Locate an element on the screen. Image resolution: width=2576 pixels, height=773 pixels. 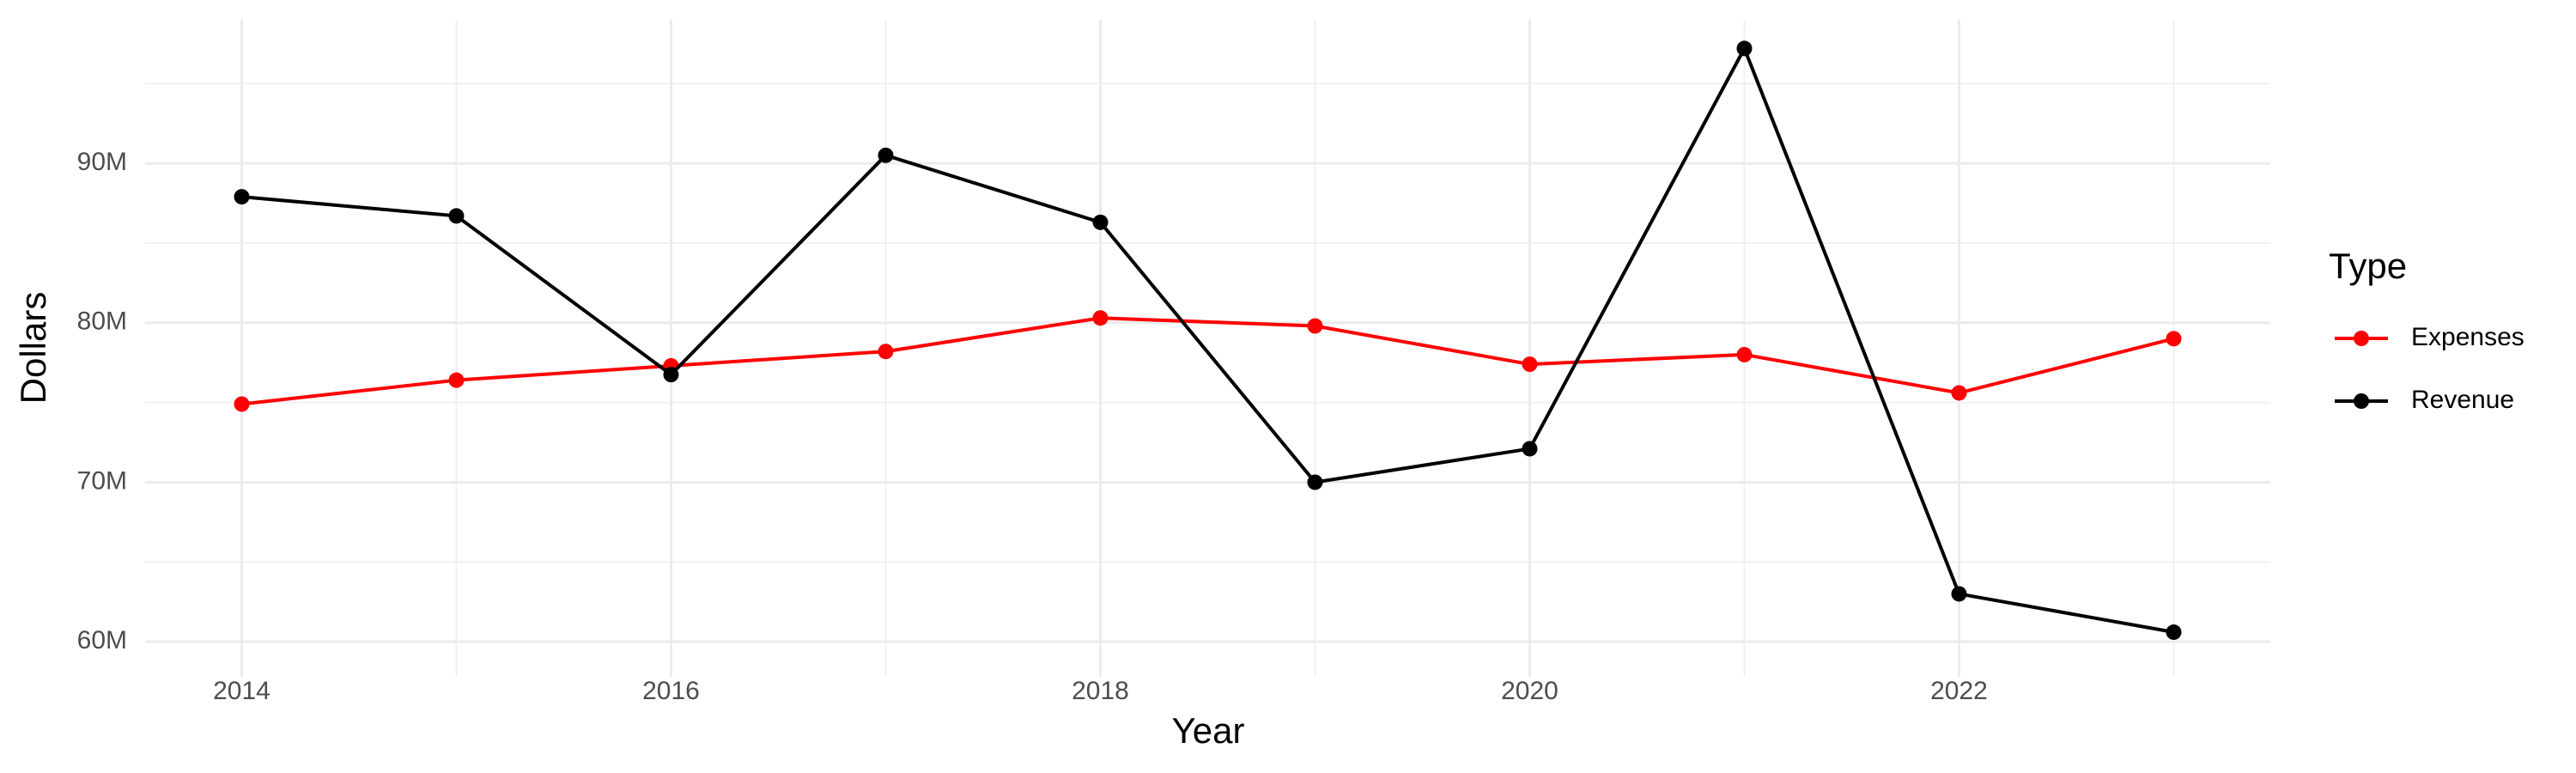
y-tick-label: 80M is located at coordinates (102, 321).